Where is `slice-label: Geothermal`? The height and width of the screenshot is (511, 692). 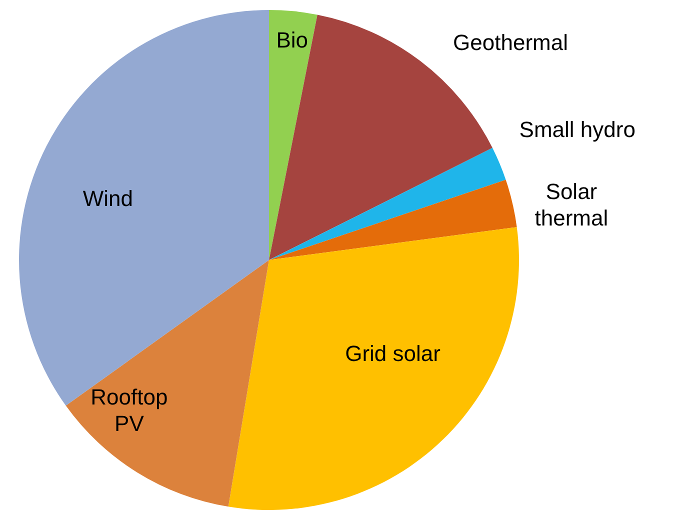
slice-label: Geothermal is located at coordinates (510, 43).